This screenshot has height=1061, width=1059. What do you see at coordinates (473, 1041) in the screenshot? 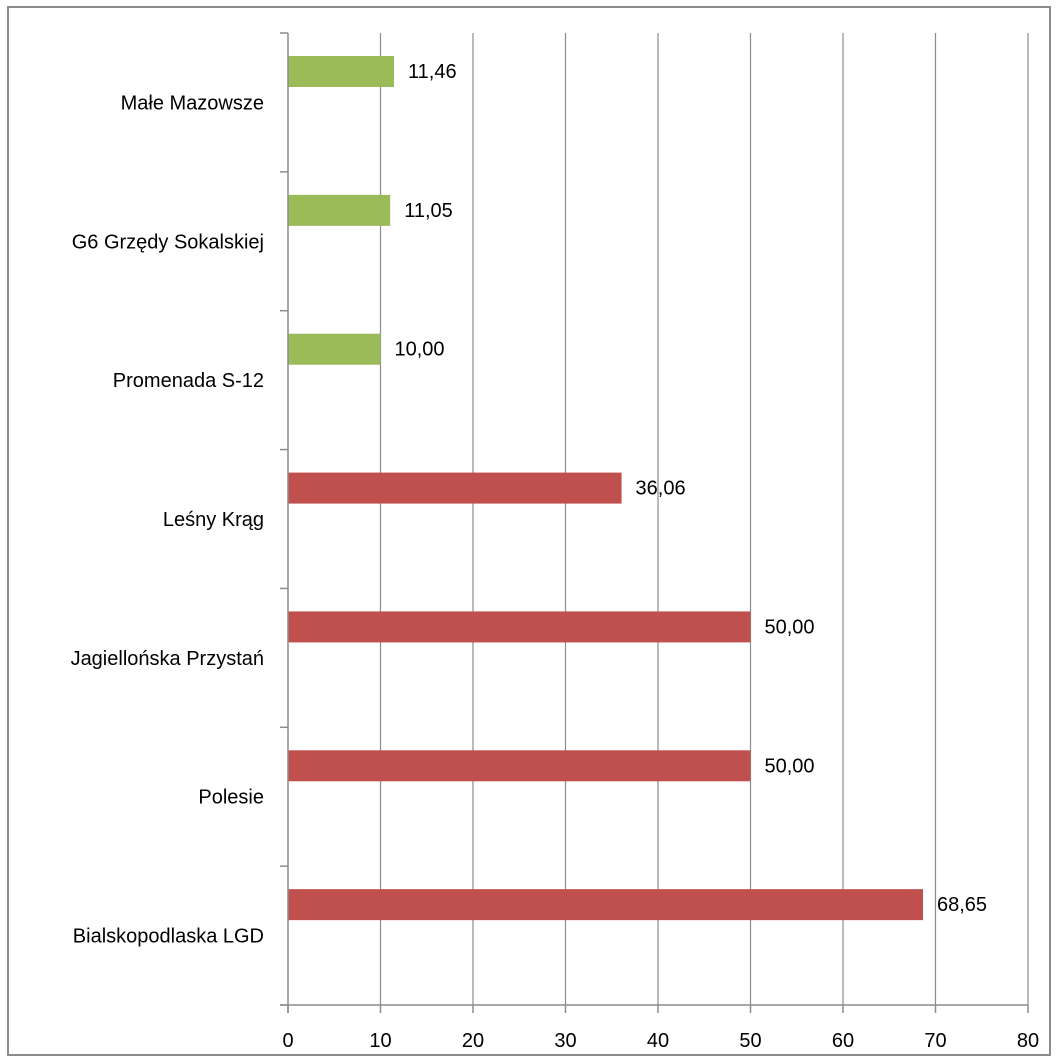
I see `x-tick-label-20: 20` at bounding box center [473, 1041].